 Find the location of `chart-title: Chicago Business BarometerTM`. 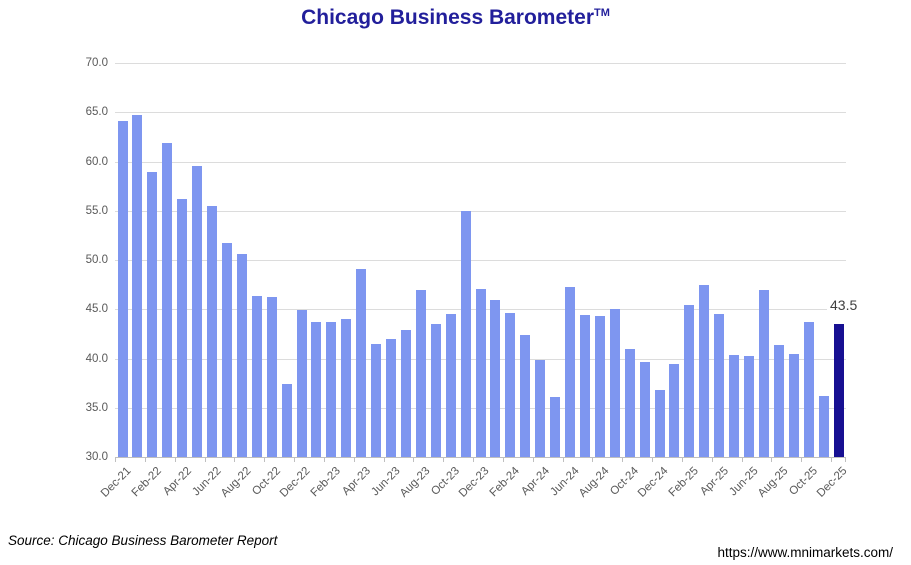

chart-title: Chicago Business BarometerTM is located at coordinates (455, 18).